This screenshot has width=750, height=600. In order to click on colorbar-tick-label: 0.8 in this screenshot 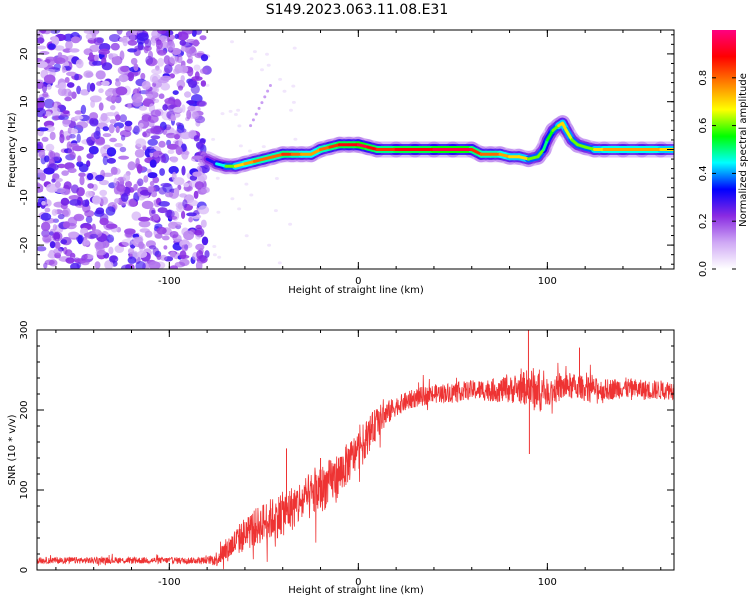, I will do `click(703, 78)`.